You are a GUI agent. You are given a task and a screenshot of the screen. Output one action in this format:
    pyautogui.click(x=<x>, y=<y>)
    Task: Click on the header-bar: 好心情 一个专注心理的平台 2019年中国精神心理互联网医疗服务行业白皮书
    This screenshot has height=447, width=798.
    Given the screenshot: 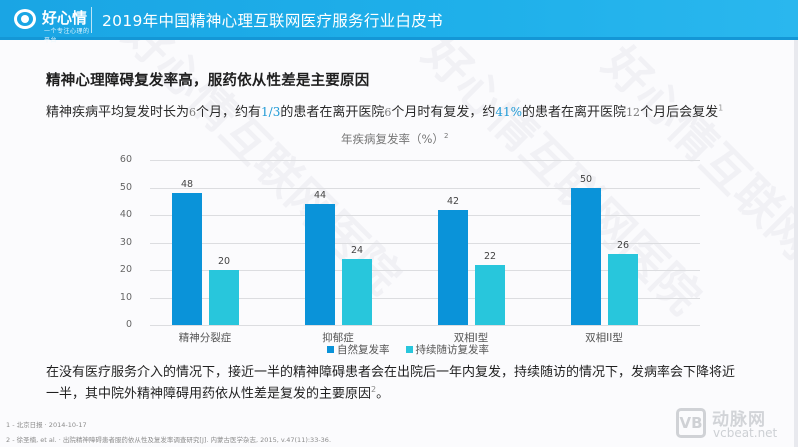 What is the action you would take?
    pyautogui.click(x=399, y=22)
    